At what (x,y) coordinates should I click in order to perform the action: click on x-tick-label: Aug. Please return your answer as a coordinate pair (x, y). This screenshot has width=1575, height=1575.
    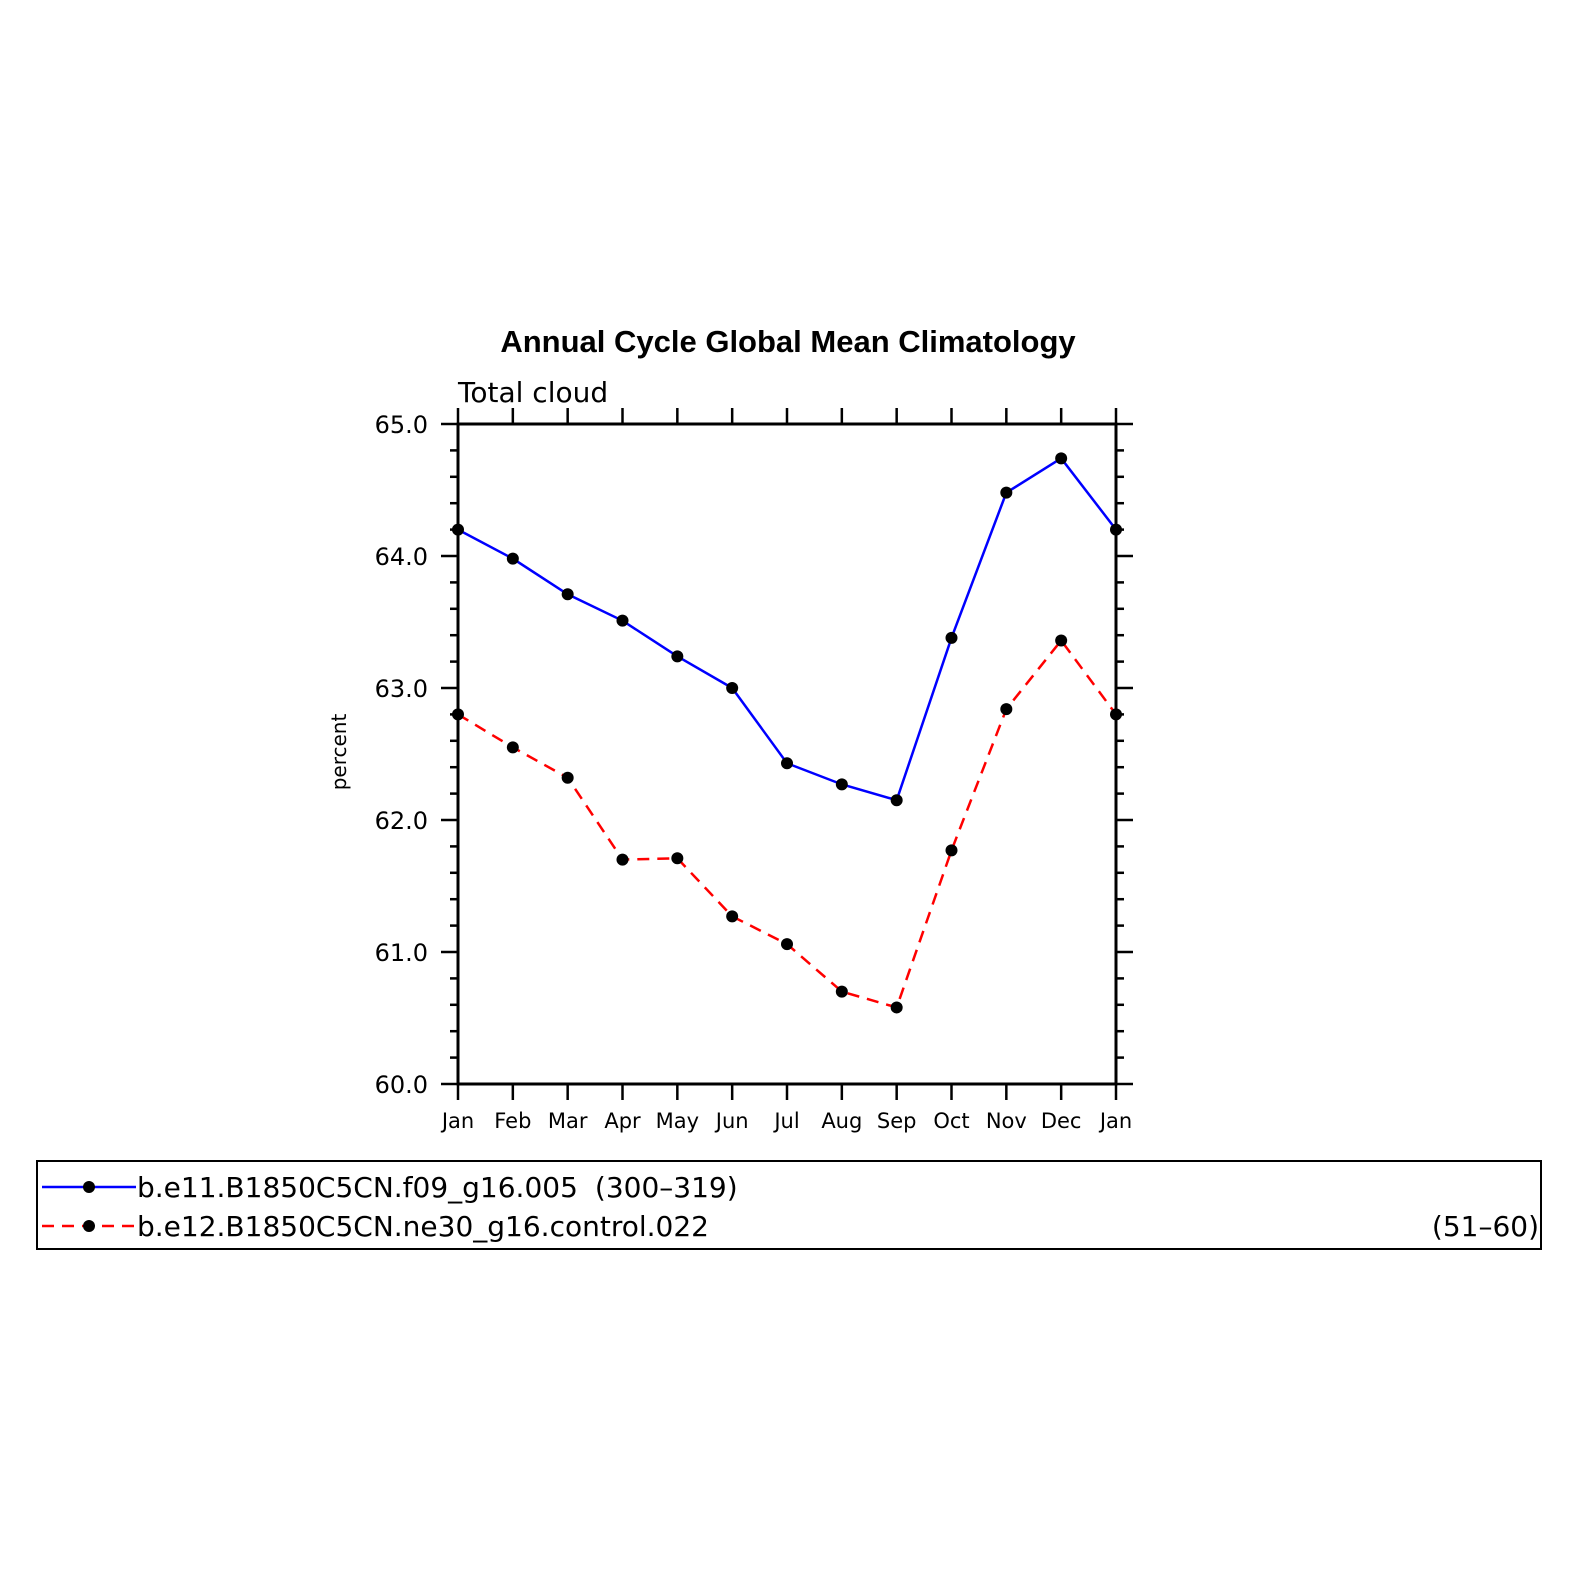
    Looking at the image, I should click on (841, 1121).